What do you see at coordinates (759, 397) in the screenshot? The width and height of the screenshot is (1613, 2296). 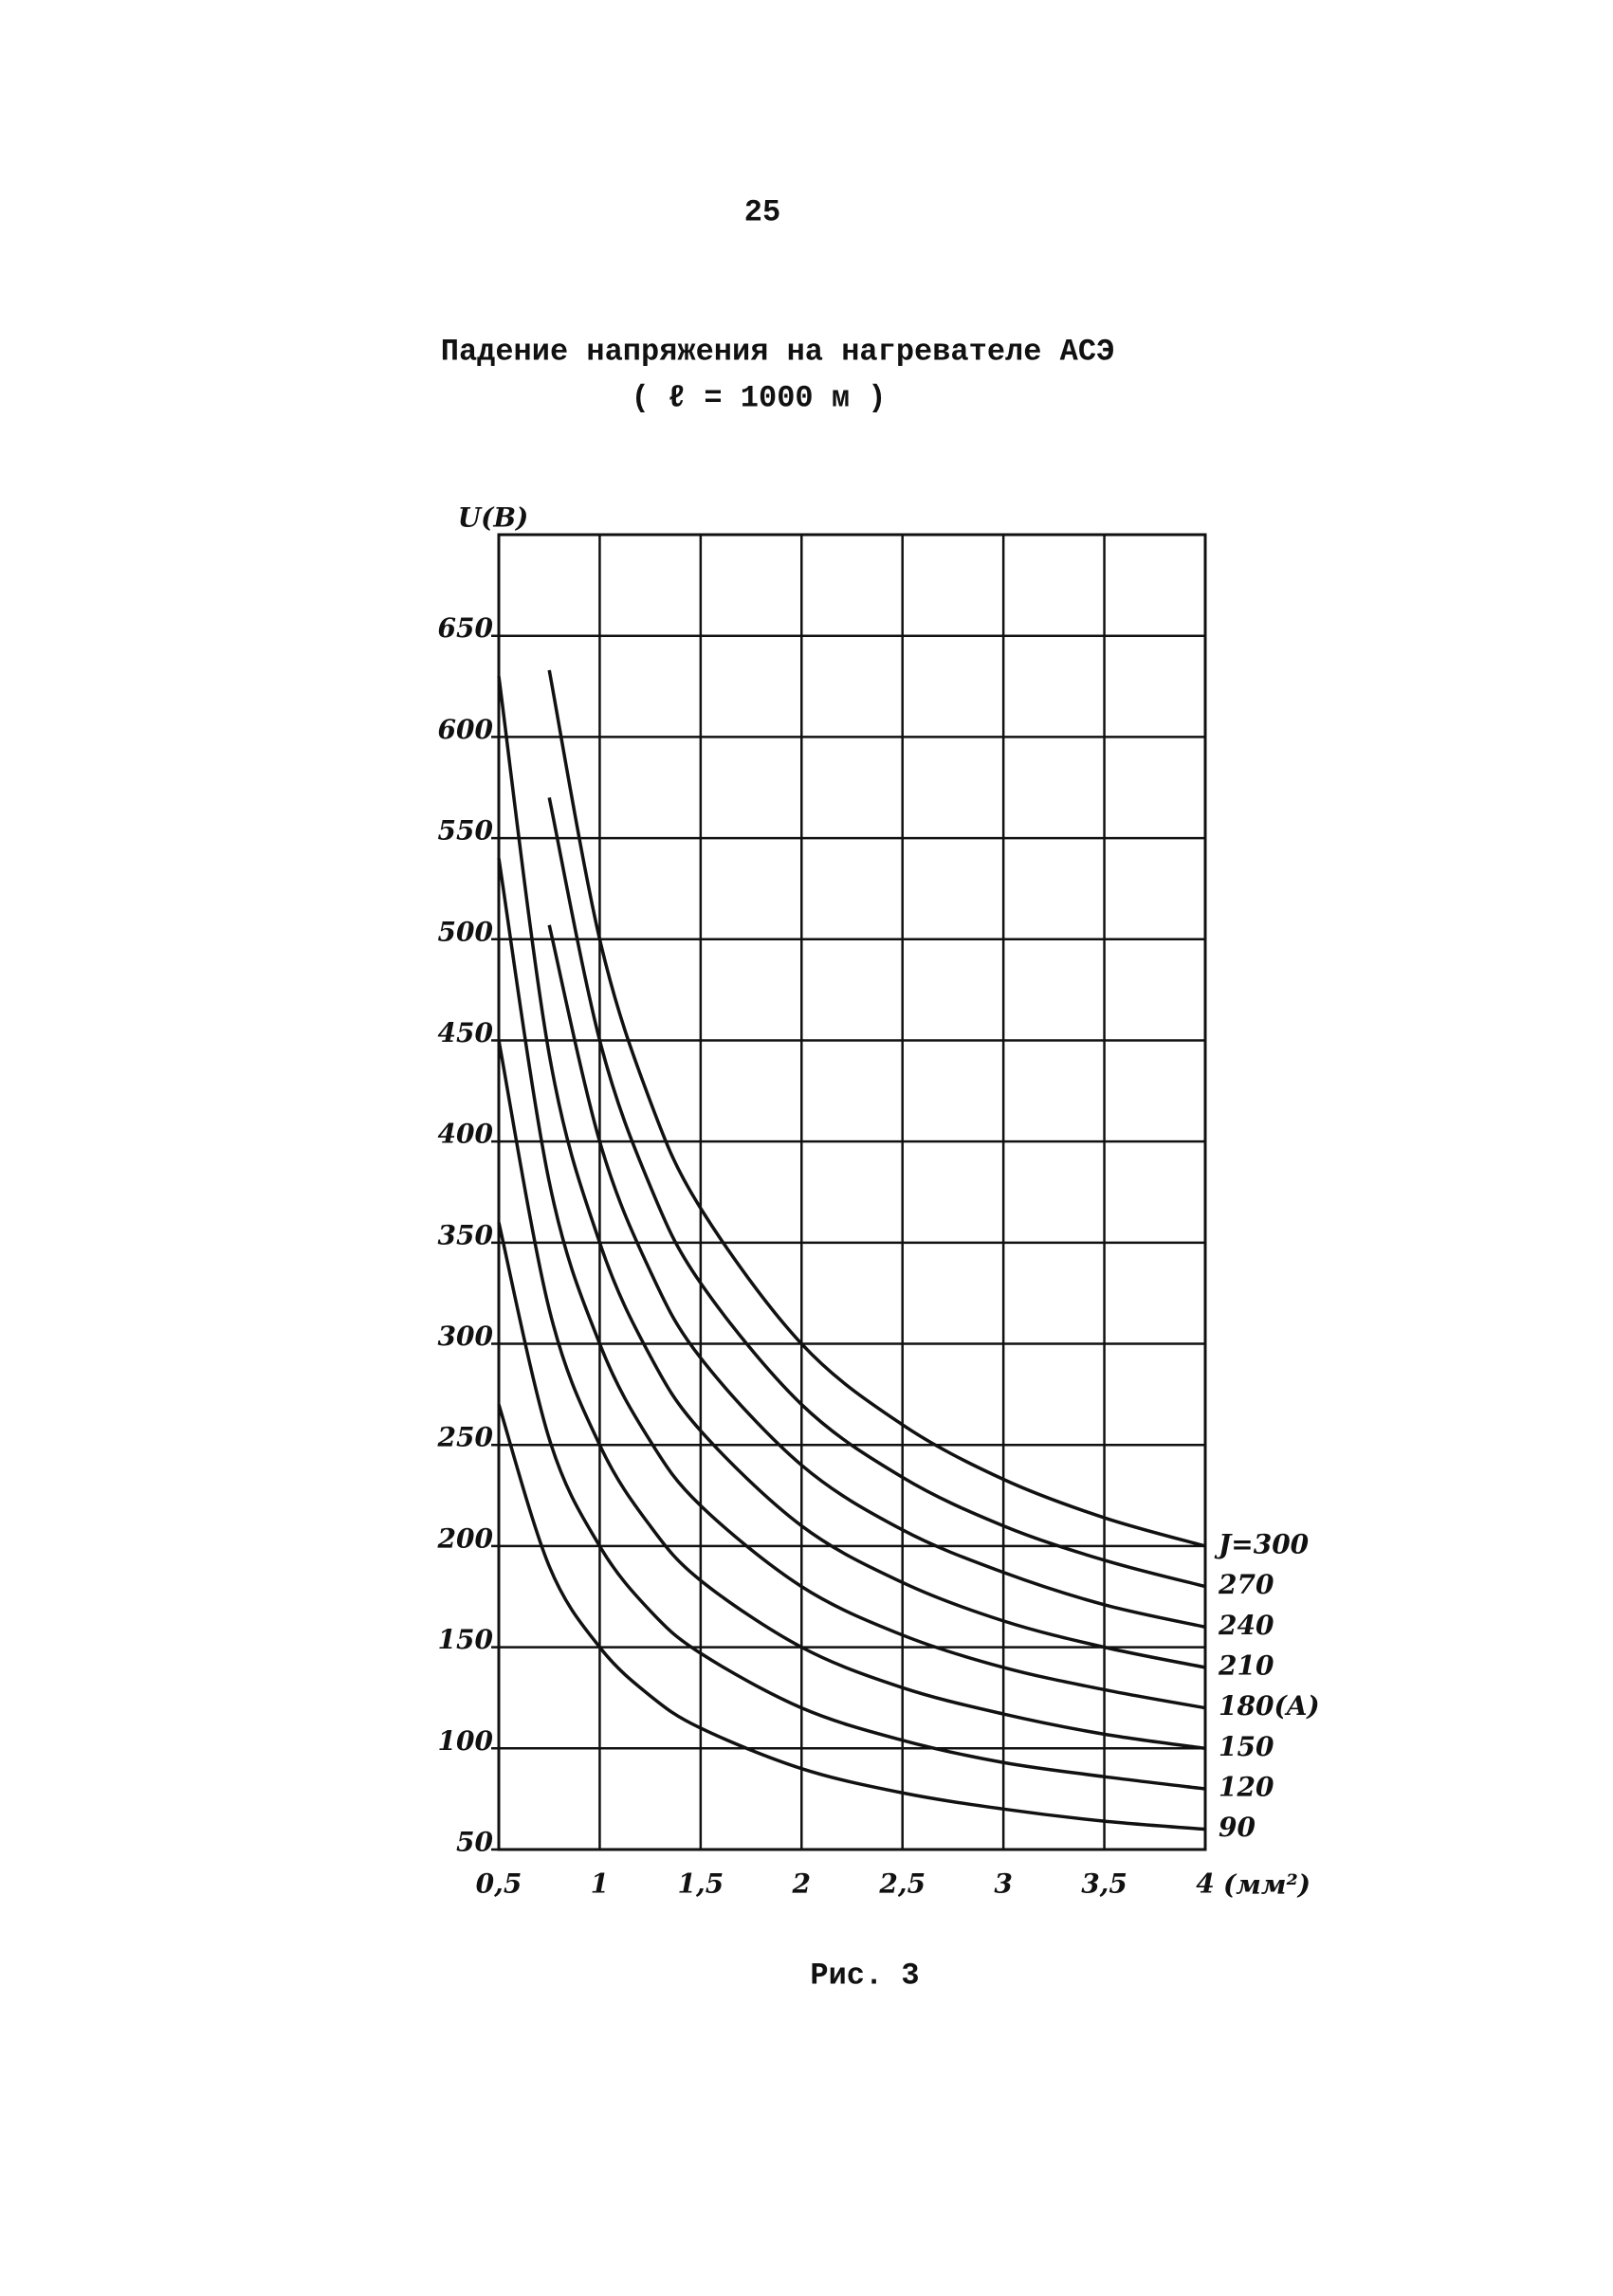 I see `chart-subtitle: ( ℓ = 1000 м )` at bounding box center [759, 397].